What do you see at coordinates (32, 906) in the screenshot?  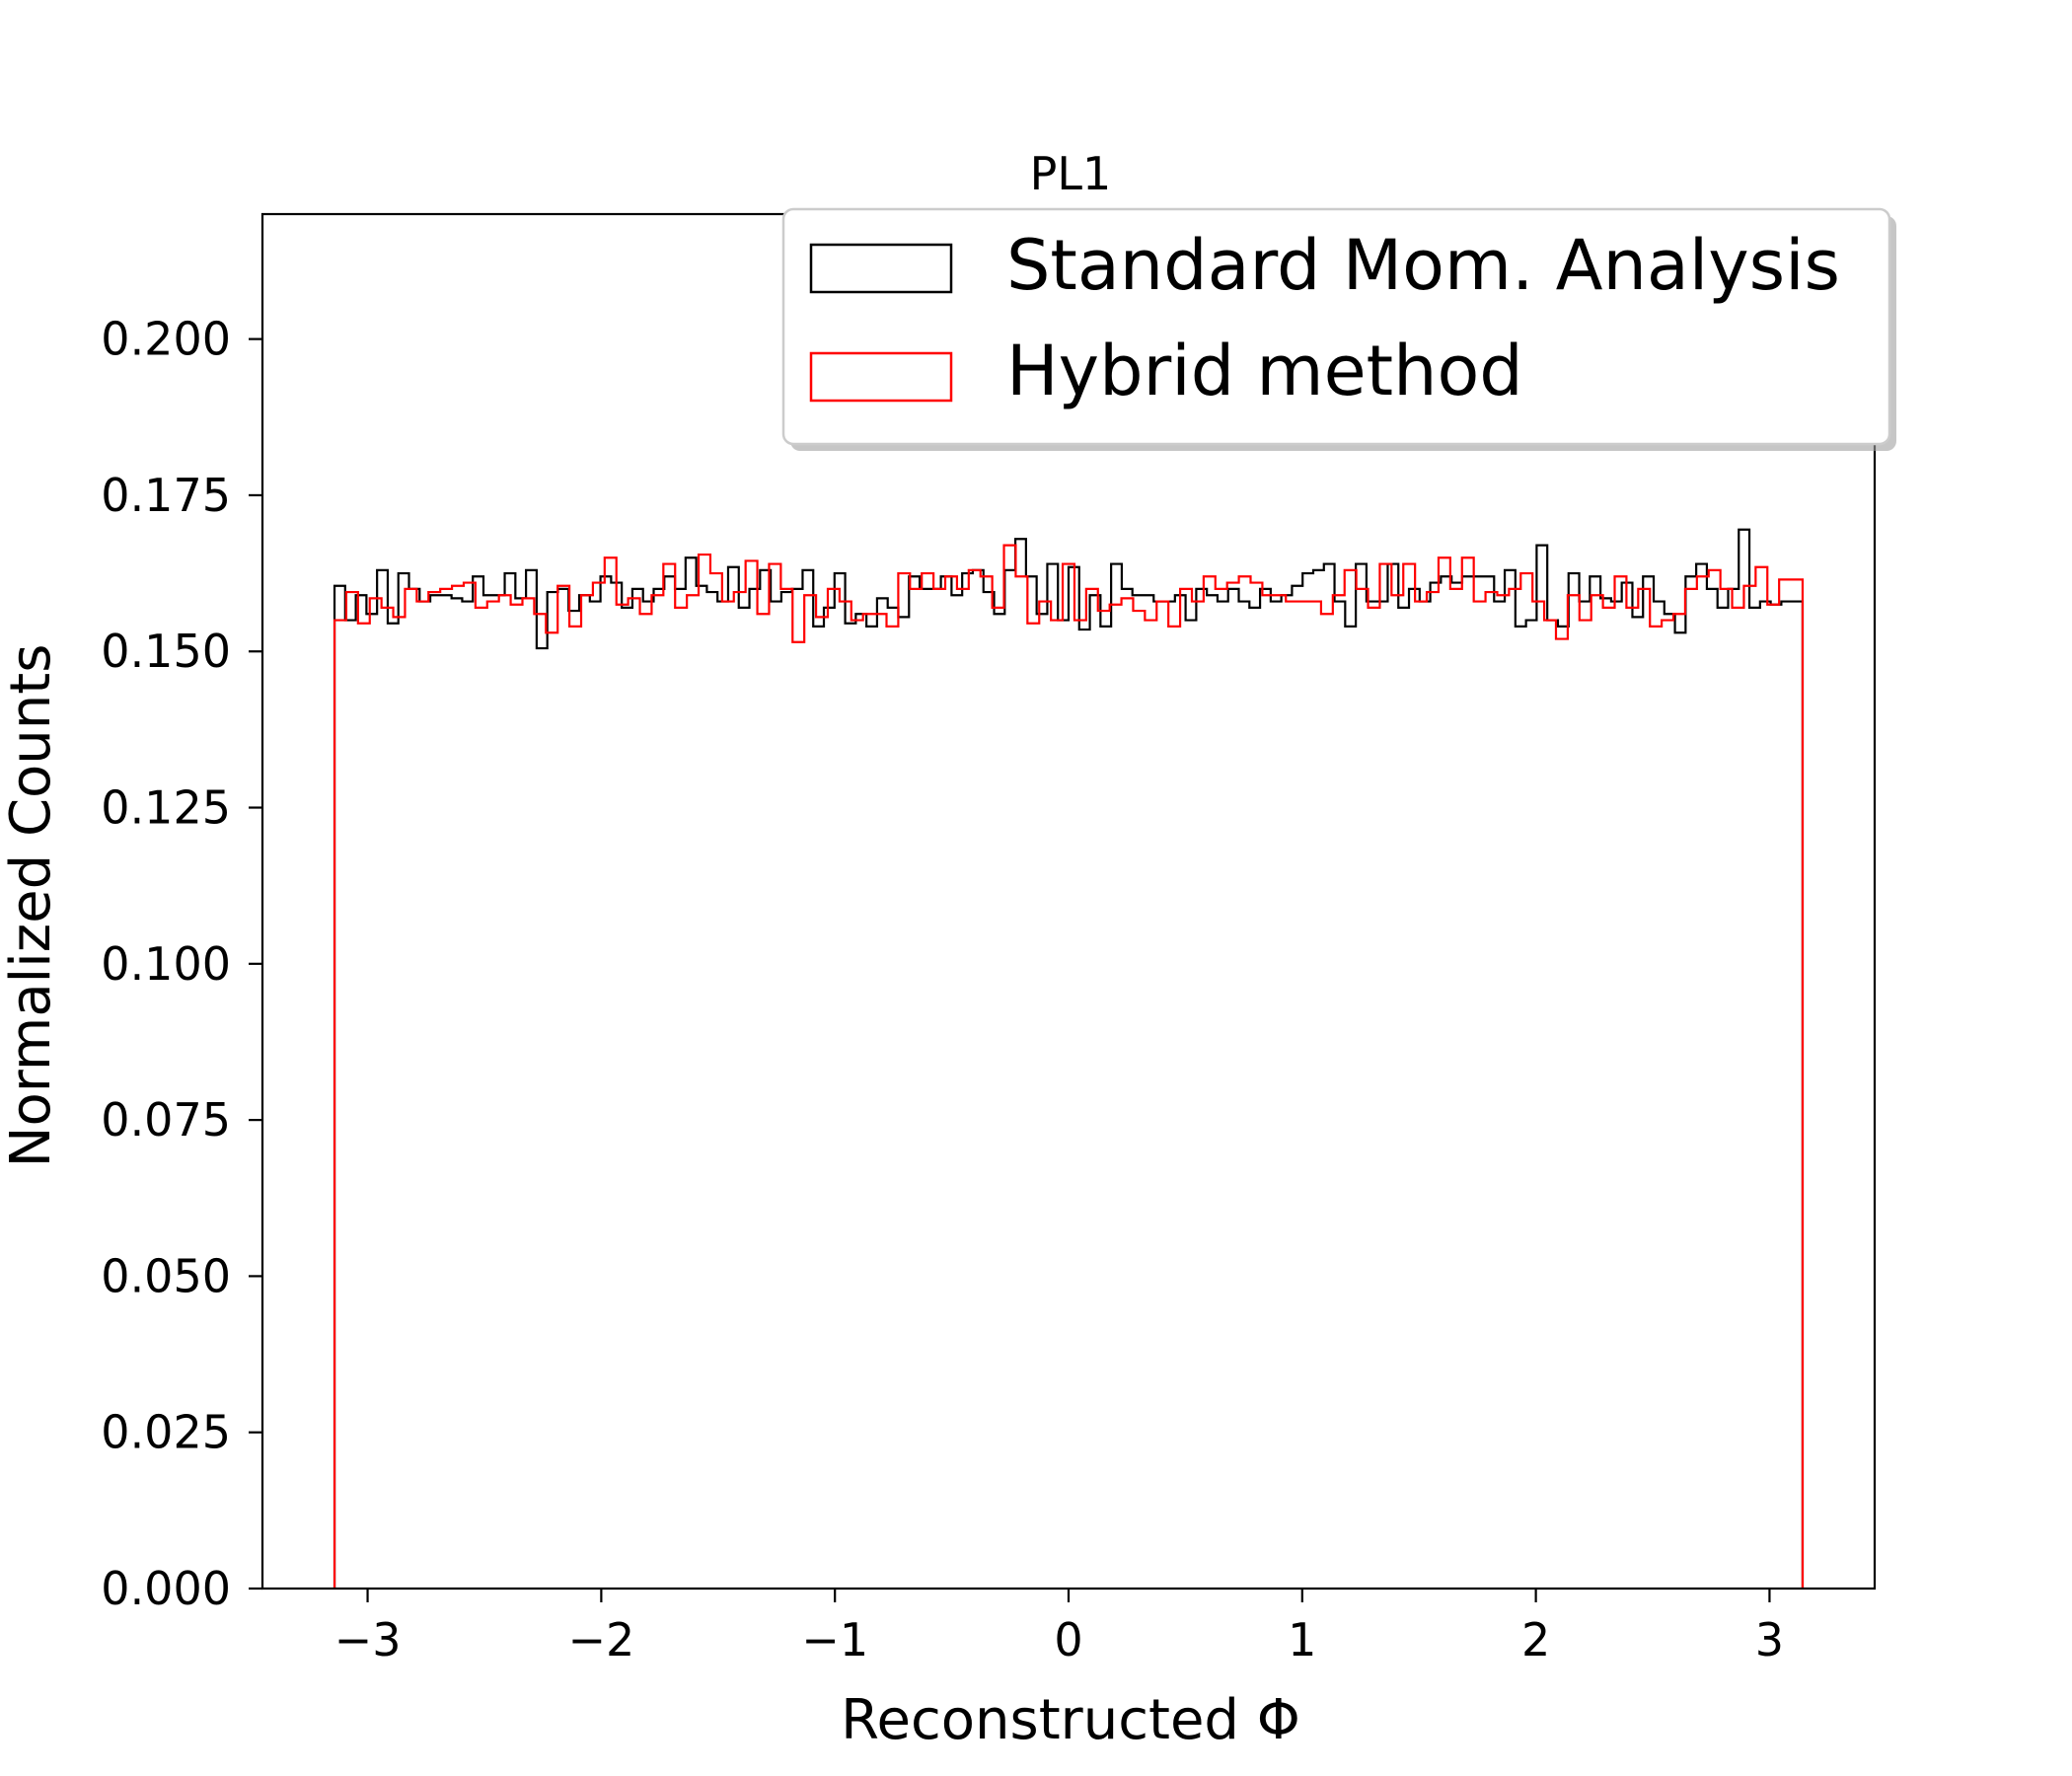 I see `y-axis-label: Normalized Counts` at bounding box center [32, 906].